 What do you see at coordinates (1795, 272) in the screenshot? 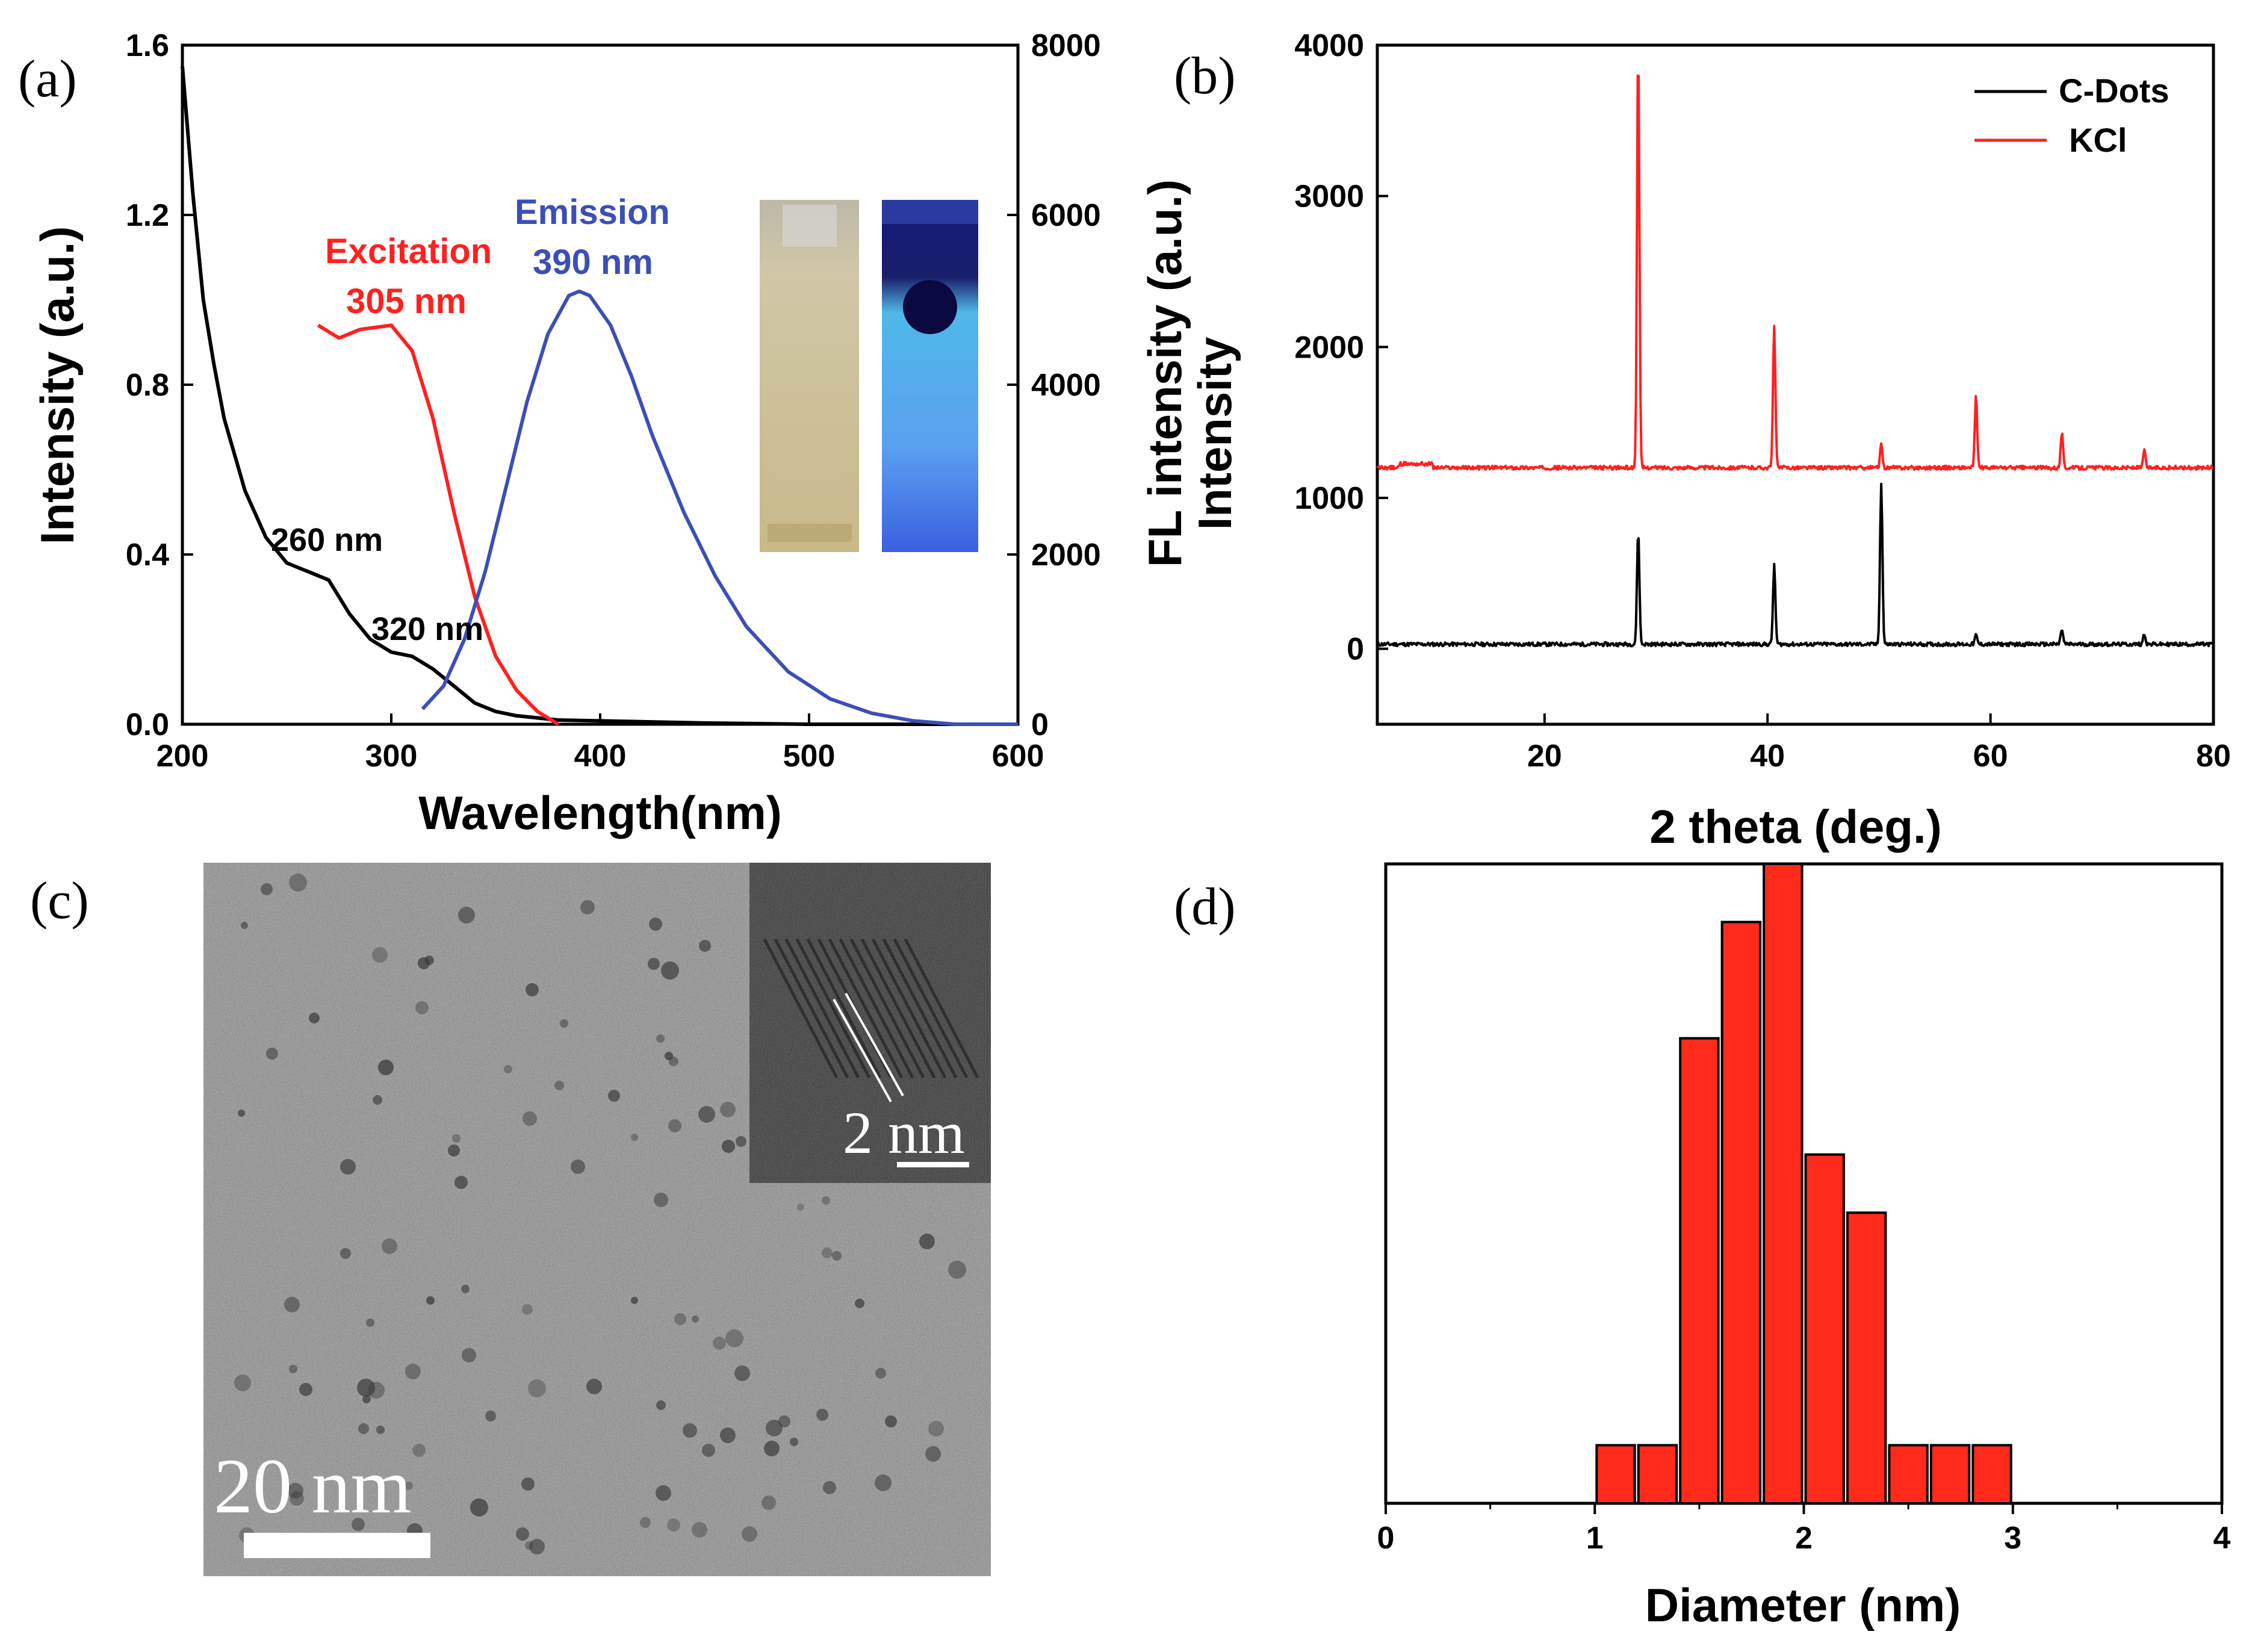
I see `series-line-kcl` at bounding box center [1795, 272].